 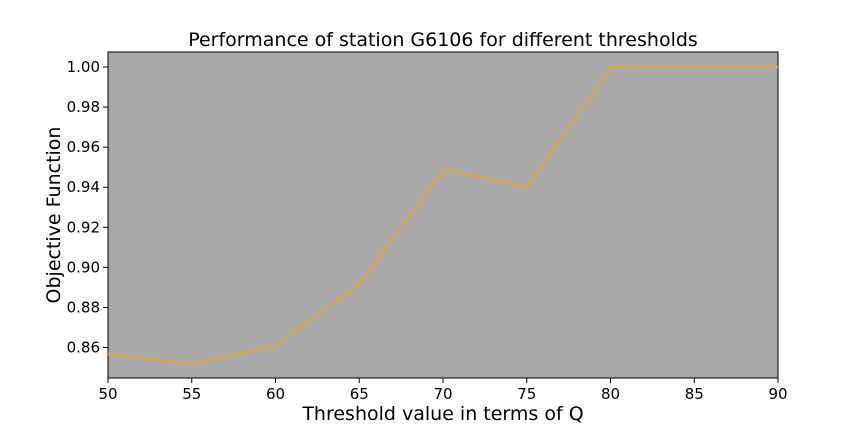 I want to click on y-tick-label: 0.90, so click(x=83, y=267).